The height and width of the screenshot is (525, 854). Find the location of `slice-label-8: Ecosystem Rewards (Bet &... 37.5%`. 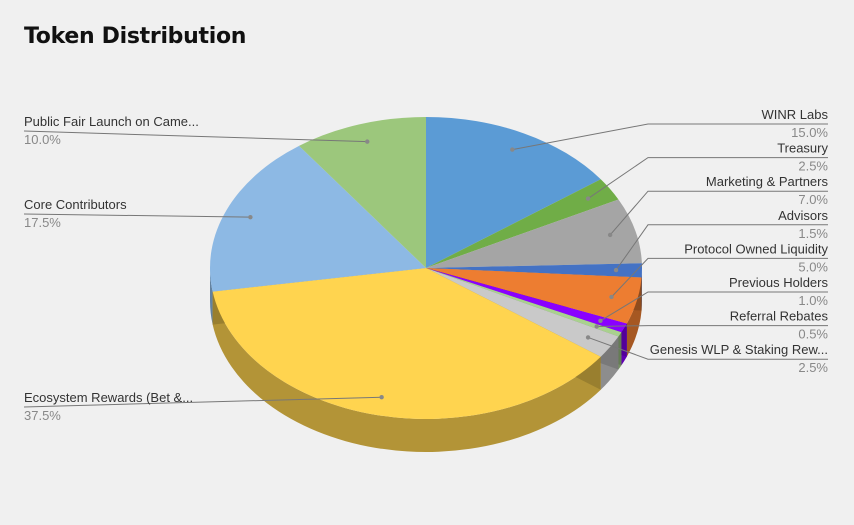

slice-label-8: Ecosystem Rewards (Bet &... 37.5% is located at coordinates (203, 406).